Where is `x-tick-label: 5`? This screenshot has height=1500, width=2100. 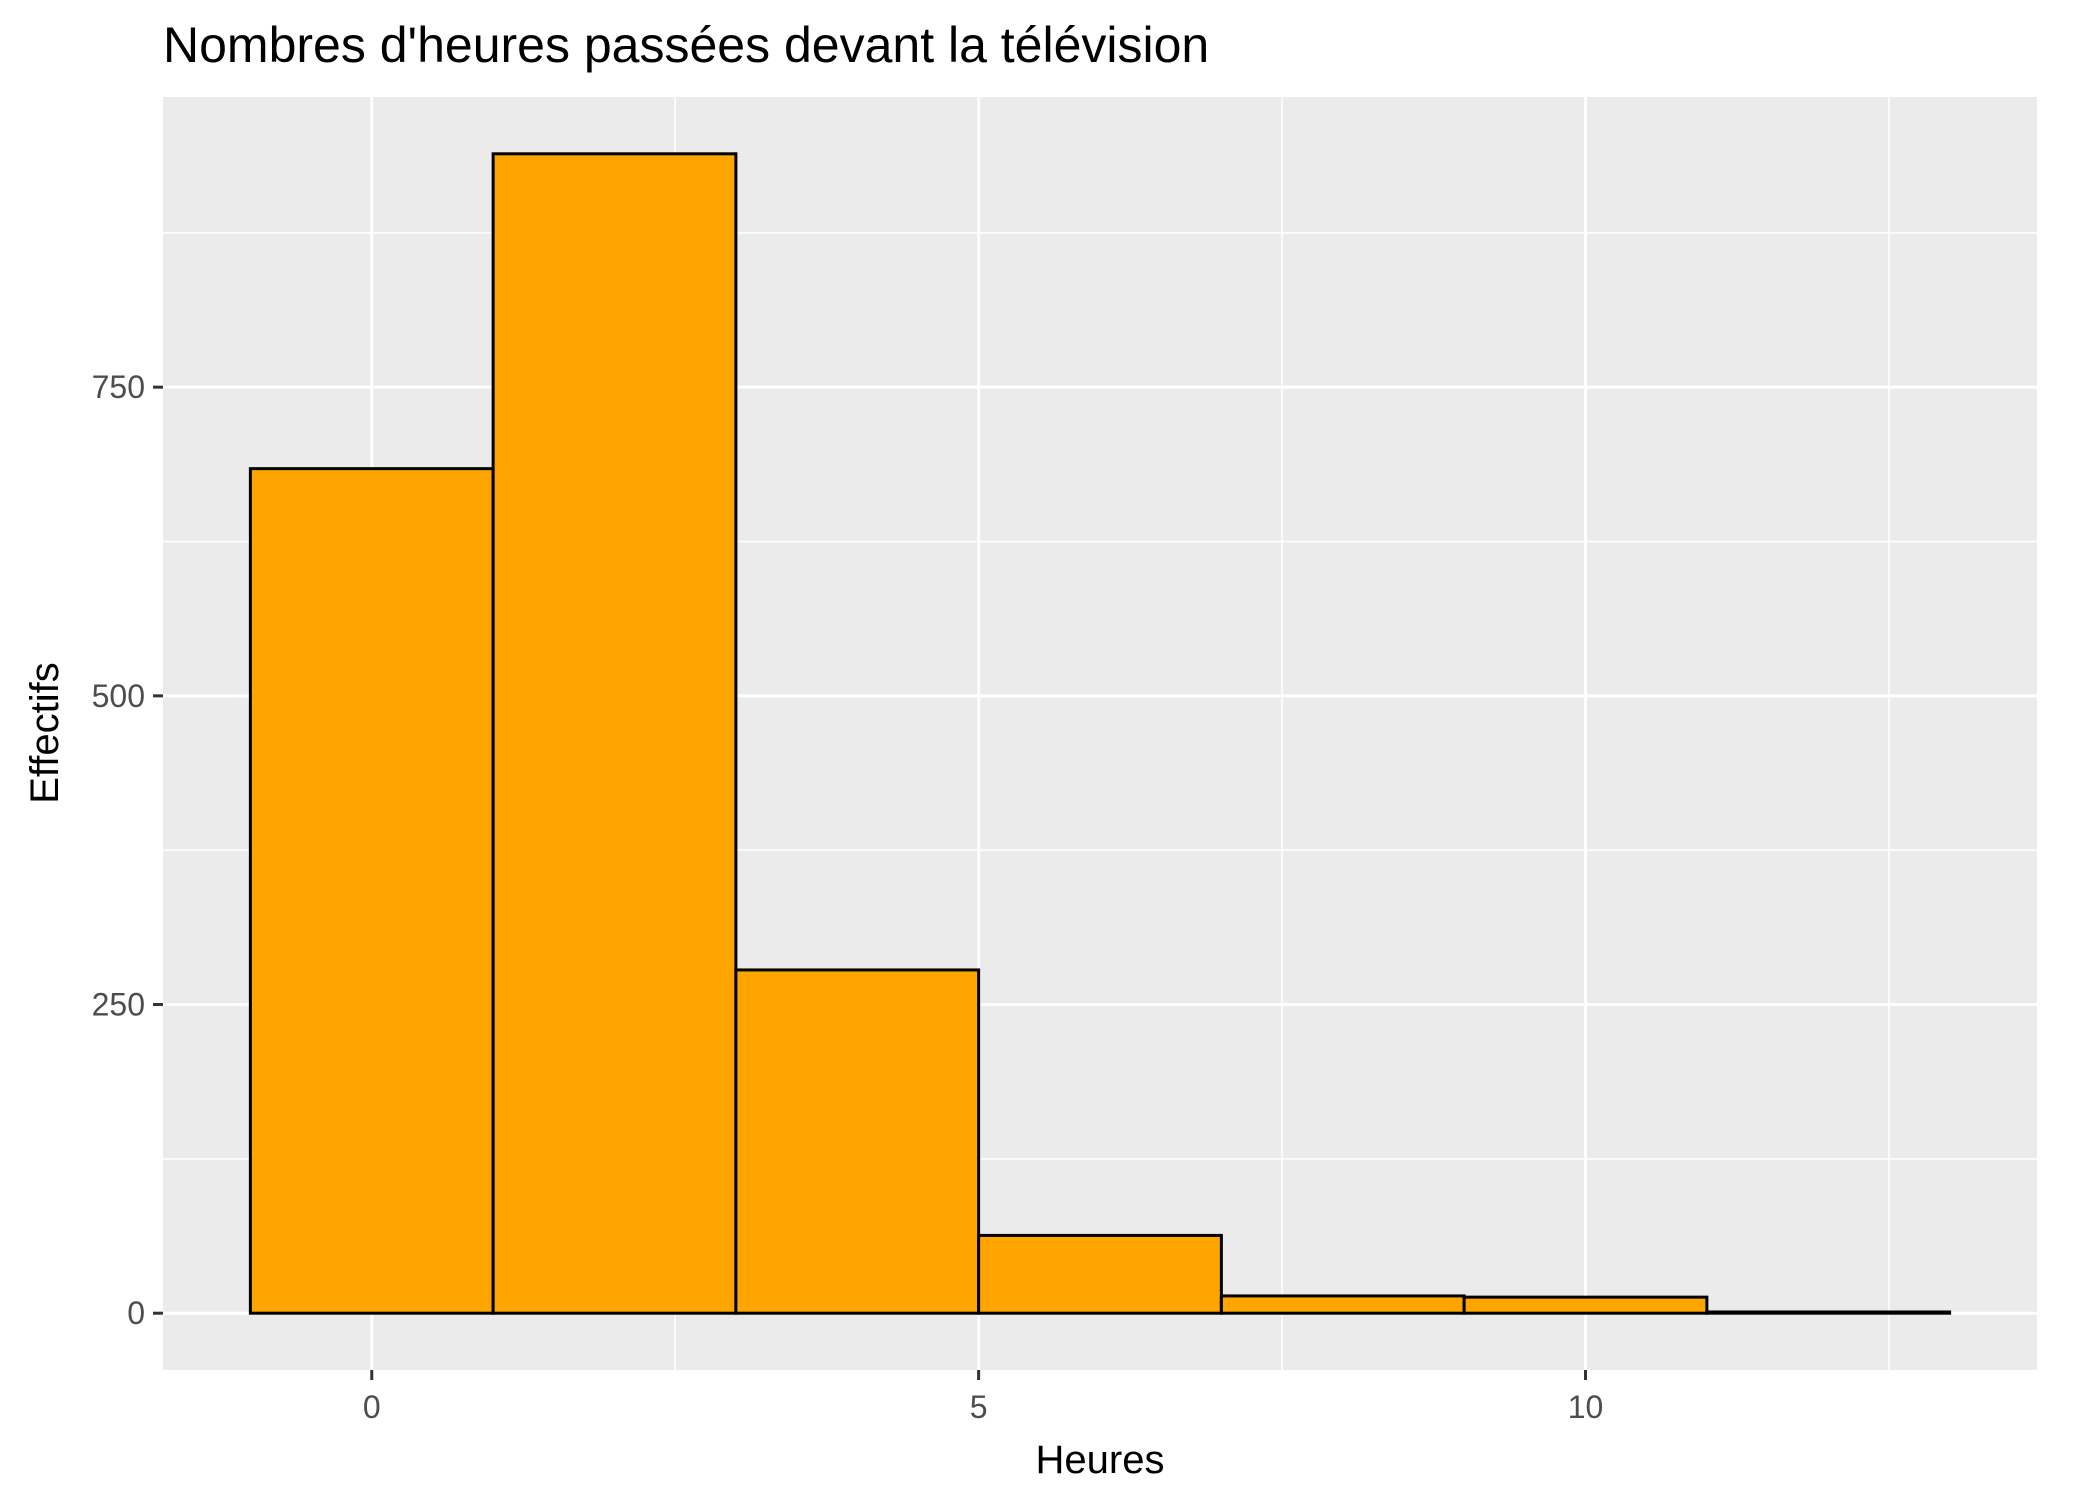 x-tick-label: 5 is located at coordinates (979, 1407).